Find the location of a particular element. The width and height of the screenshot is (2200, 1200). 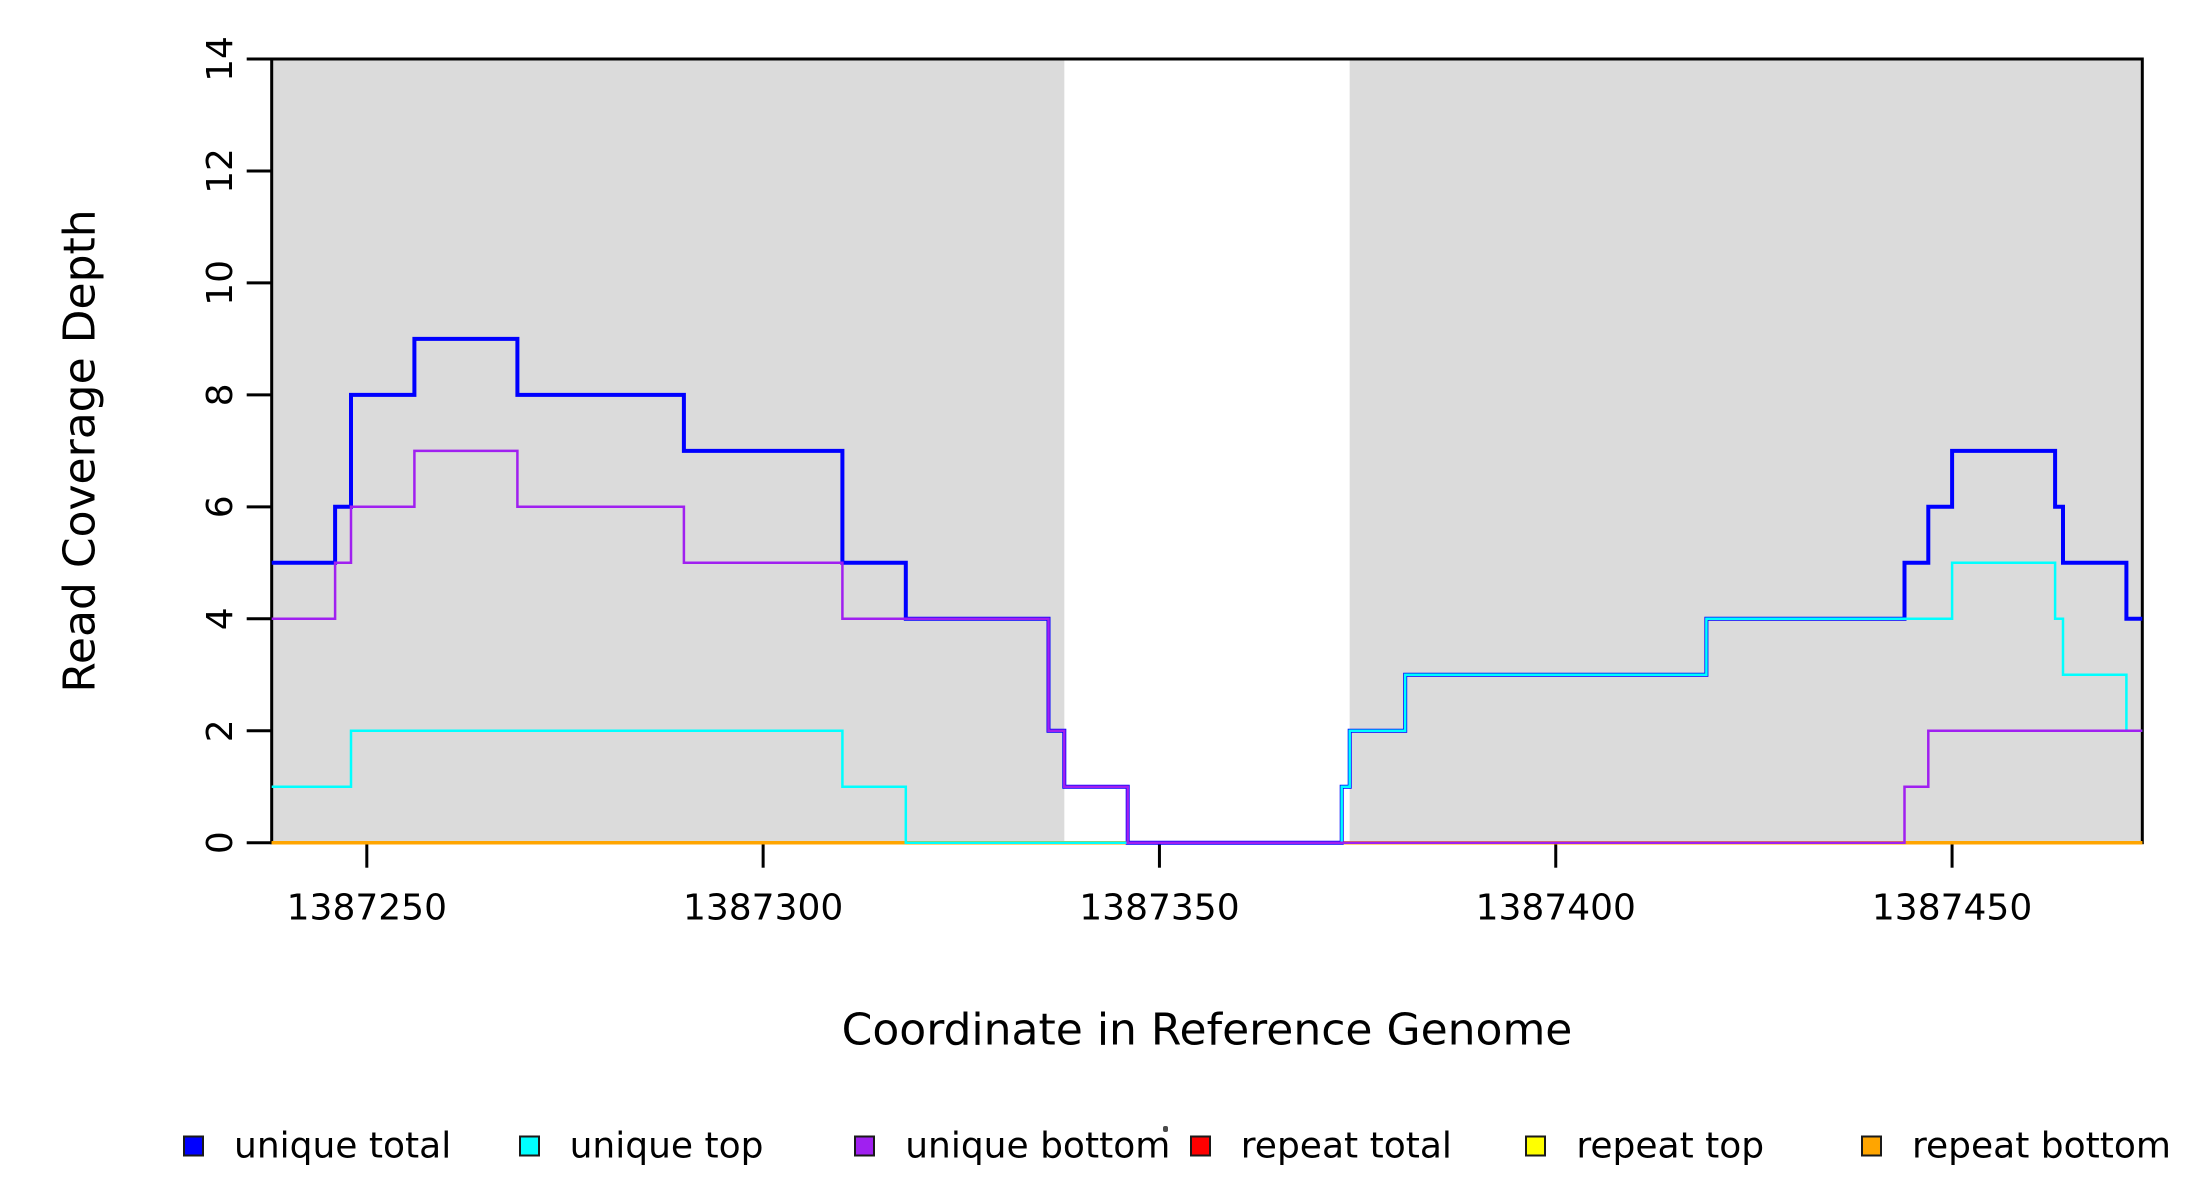

y-tick-label: 4 is located at coordinates (220, 618).